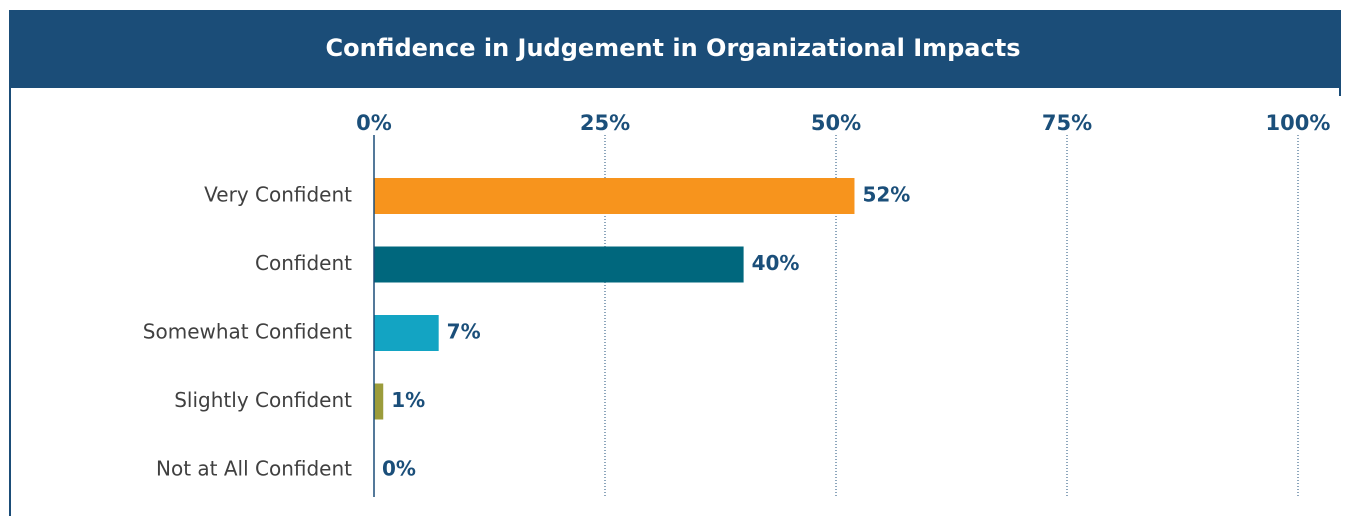  What do you see at coordinates (303, 263) in the screenshot?
I see `y-tick-label: Confident` at bounding box center [303, 263].